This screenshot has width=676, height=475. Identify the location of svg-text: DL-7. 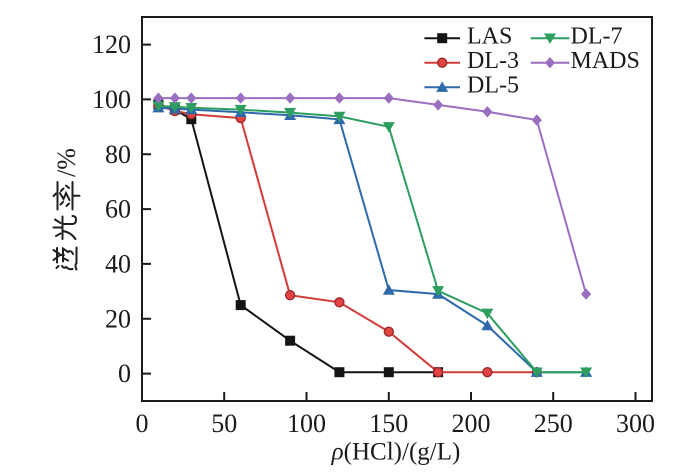
(597, 36).